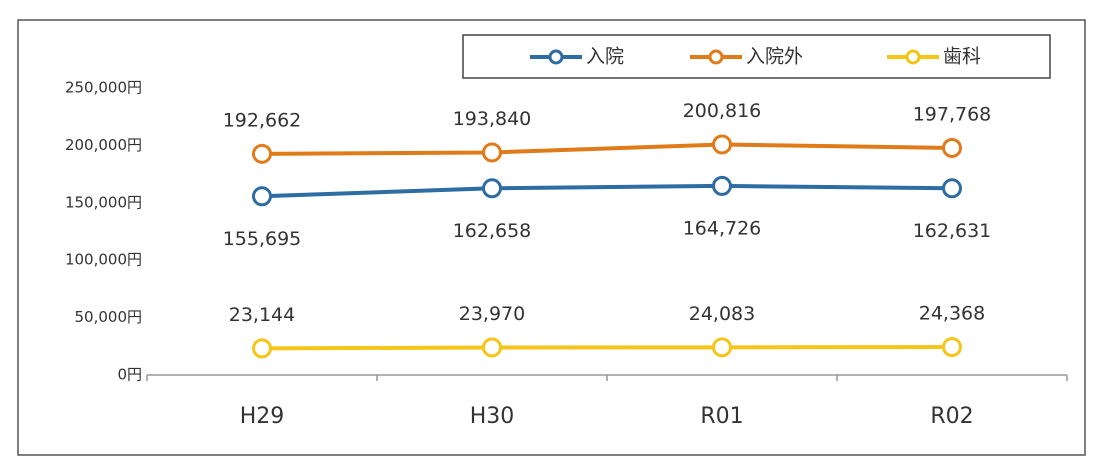 The width and height of the screenshot is (1100, 470). Describe the element at coordinates (129, 375) in the screenshot. I see `y-tick-label: 0円` at that location.